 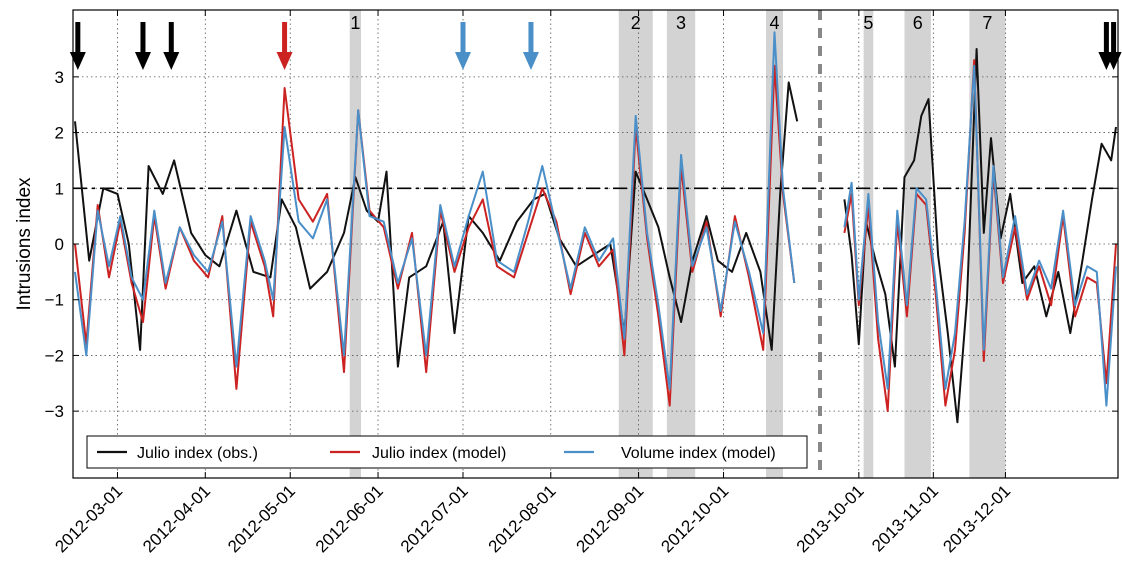 I want to click on legend-label-model: Julio index (model), so click(x=439, y=453).